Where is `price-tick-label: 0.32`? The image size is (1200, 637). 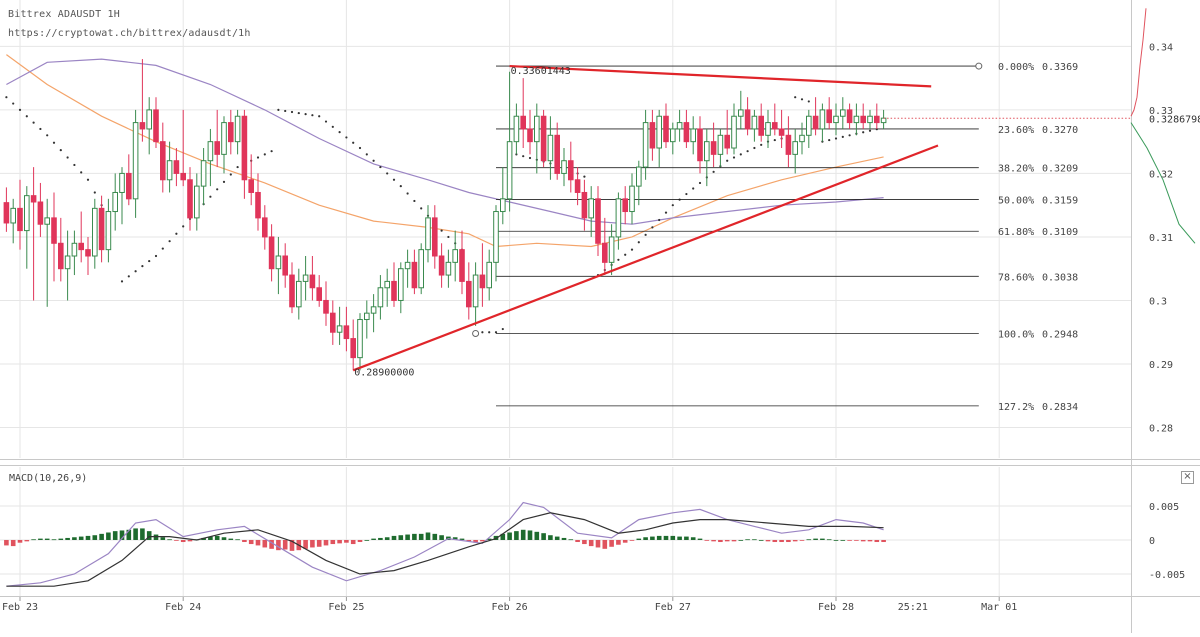
price-tick-label: 0.32 is located at coordinates (1161, 174).